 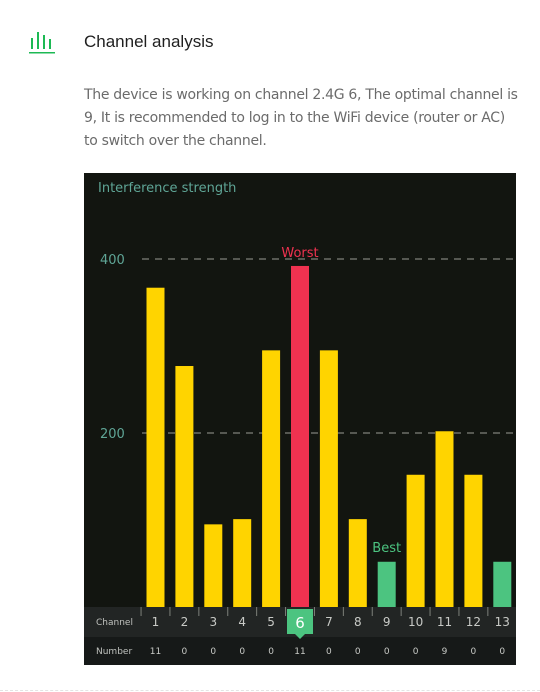 I want to click on x-tick-label: 8, so click(x=358, y=622).